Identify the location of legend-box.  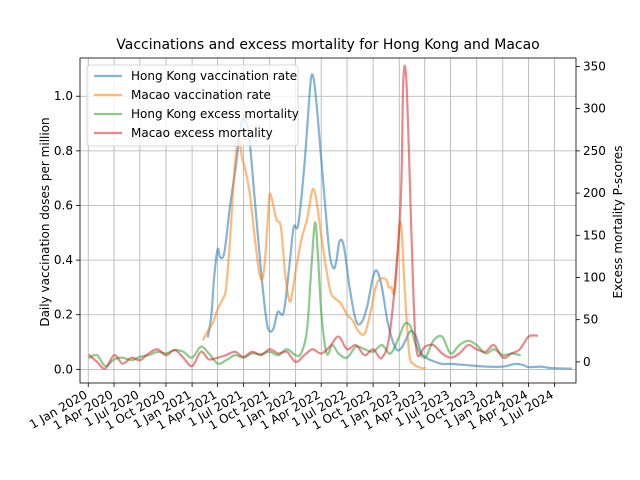
(192, 105).